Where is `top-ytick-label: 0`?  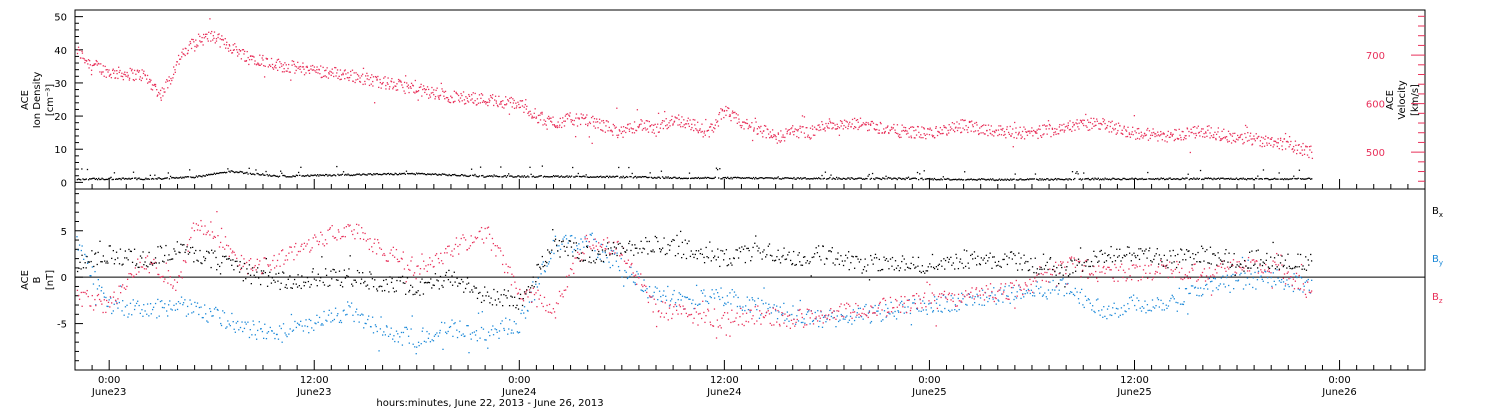
top-ytick-label: 0 is located at coordinates (64, 183).